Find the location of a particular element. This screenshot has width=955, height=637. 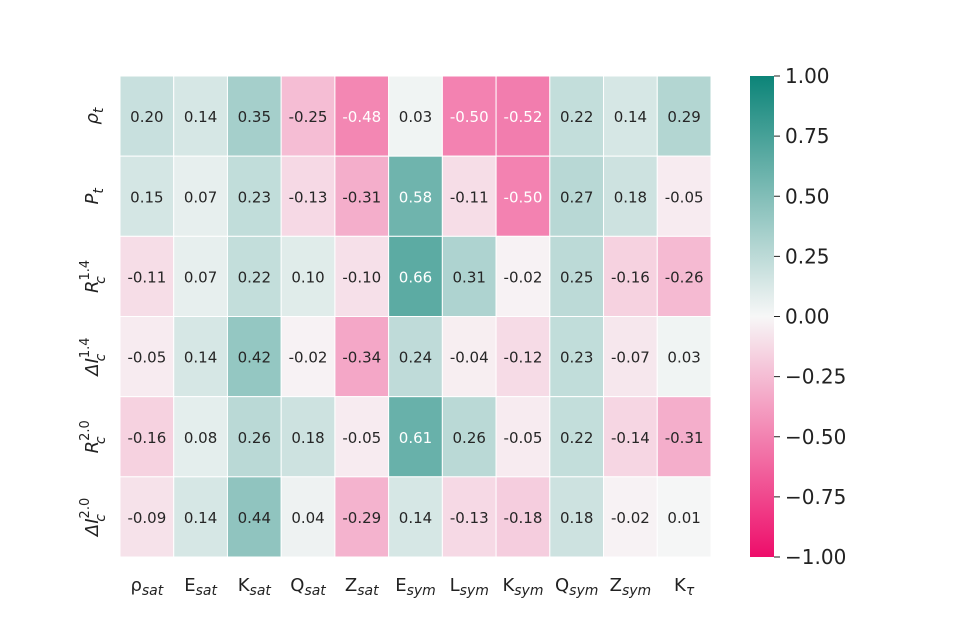

y-tick-label: ρt is located at coordinates (94, 115).